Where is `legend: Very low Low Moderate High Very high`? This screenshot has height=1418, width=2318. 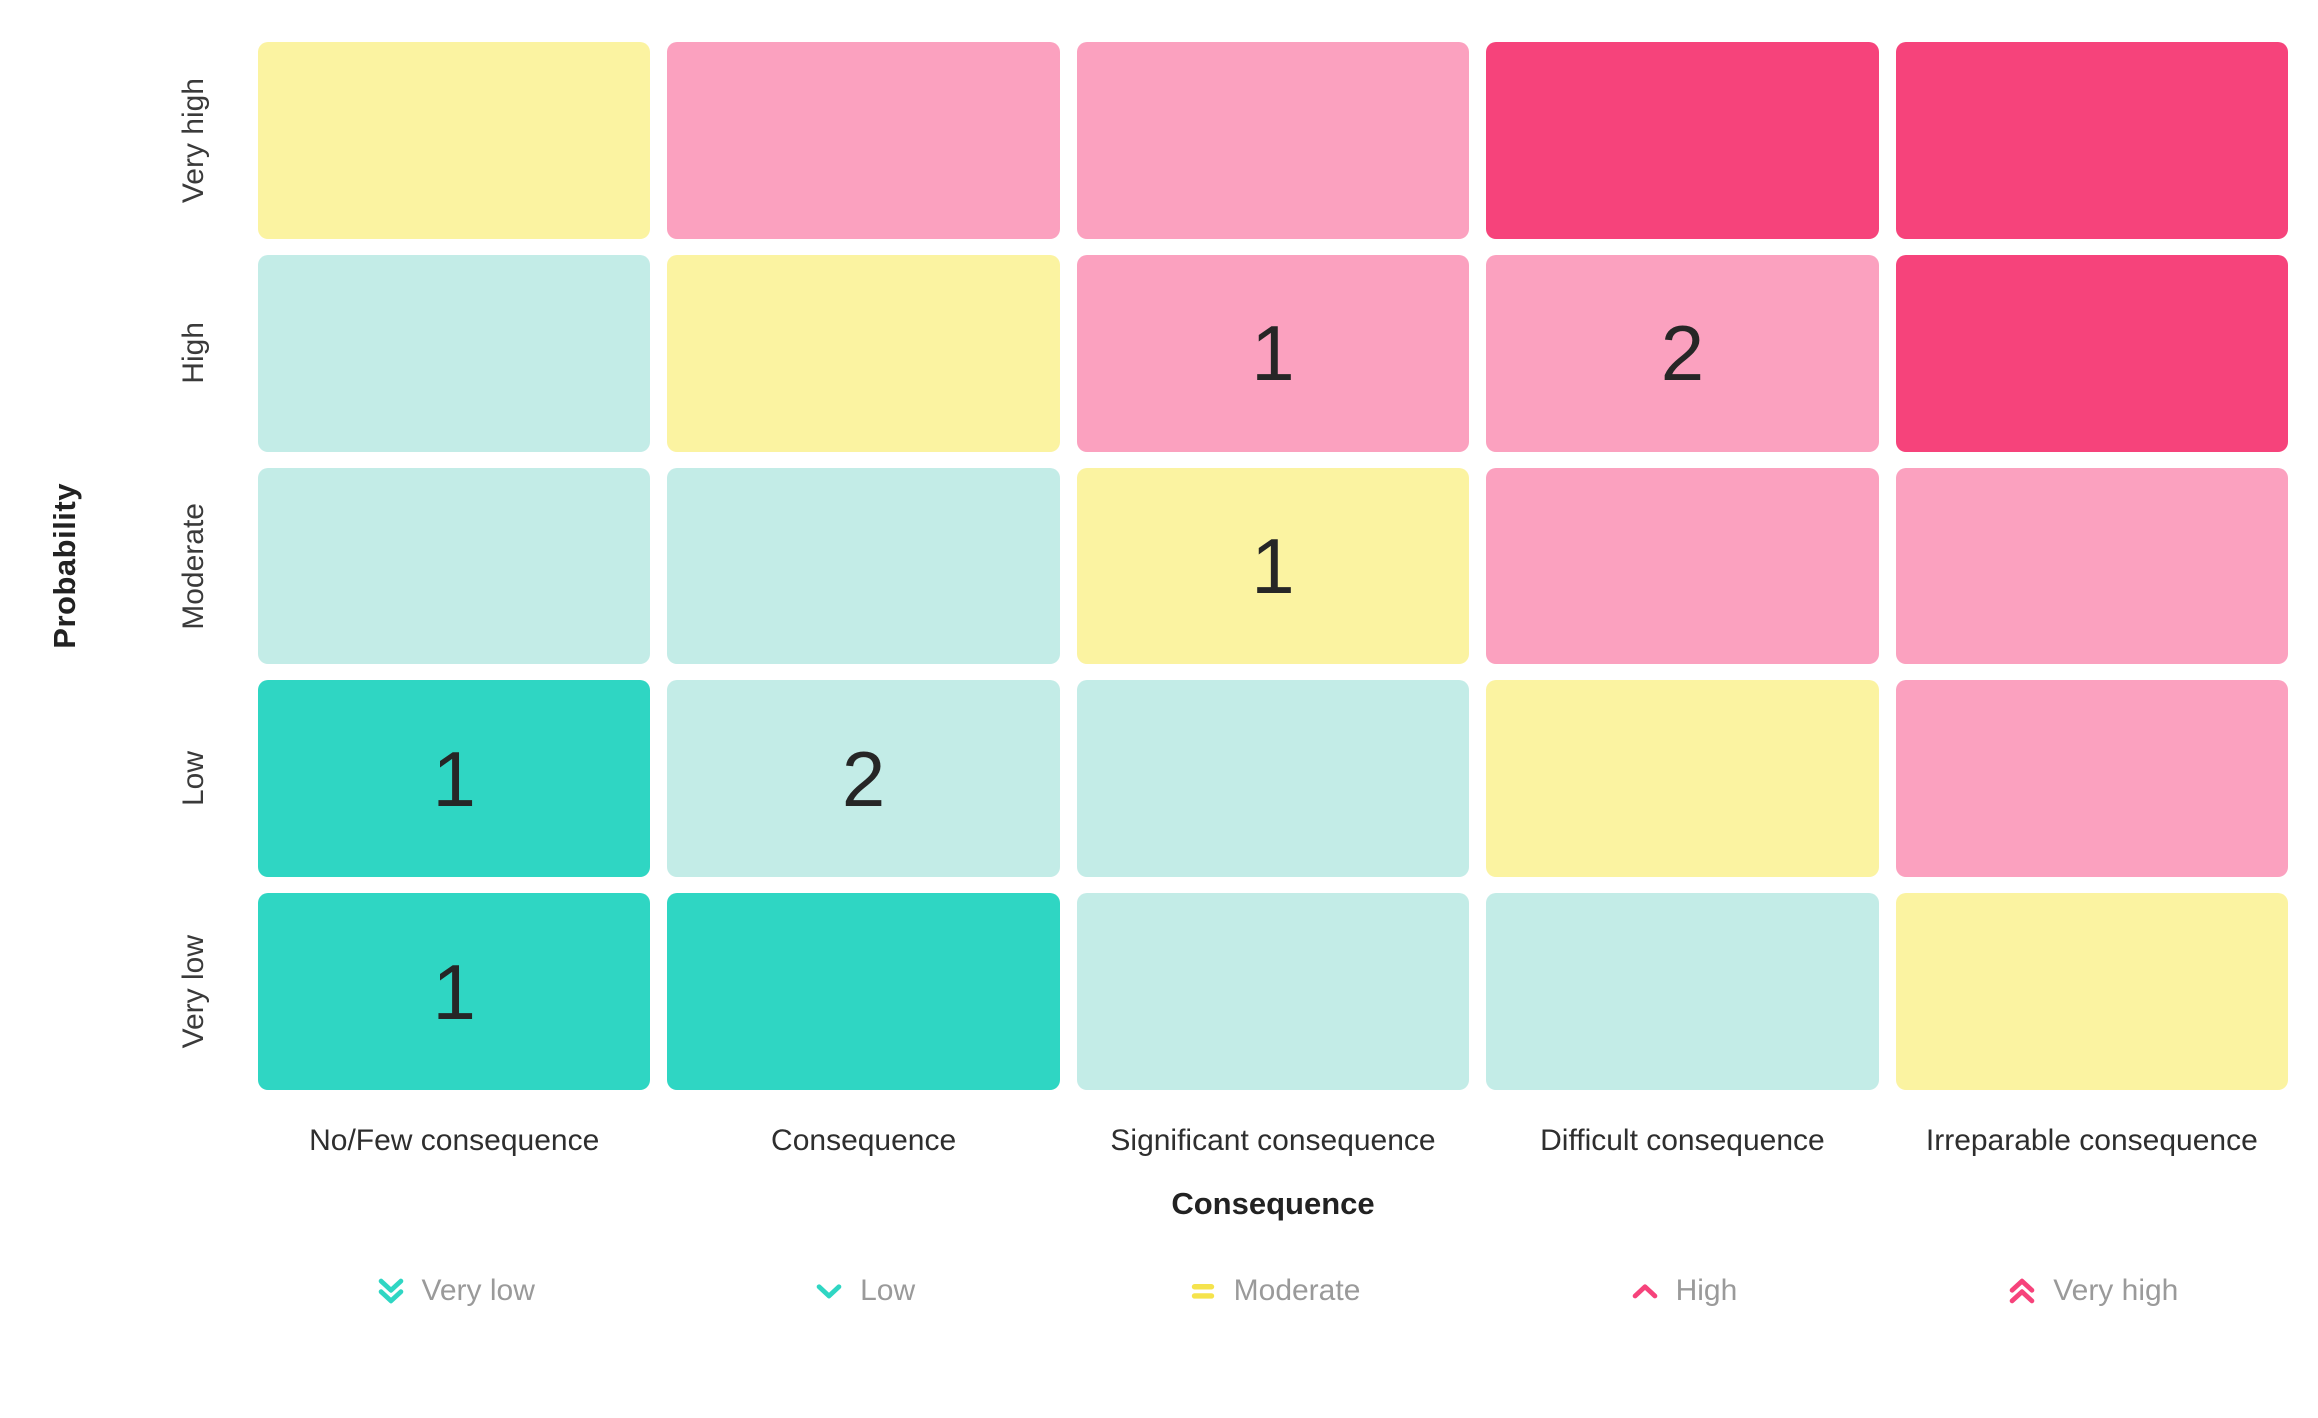
legend: Very low Low Moderate High Very high is located at coordinates (1273, 1291).